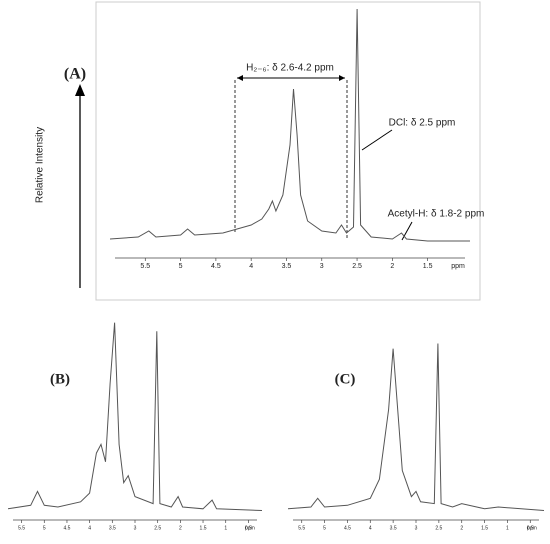 Image resolution: width=550 pixels, height=544 pixels. What do you see at coordinates (416, 427) in the screenshot?
I see `spectrum-line` at bounding box center [416, 427].